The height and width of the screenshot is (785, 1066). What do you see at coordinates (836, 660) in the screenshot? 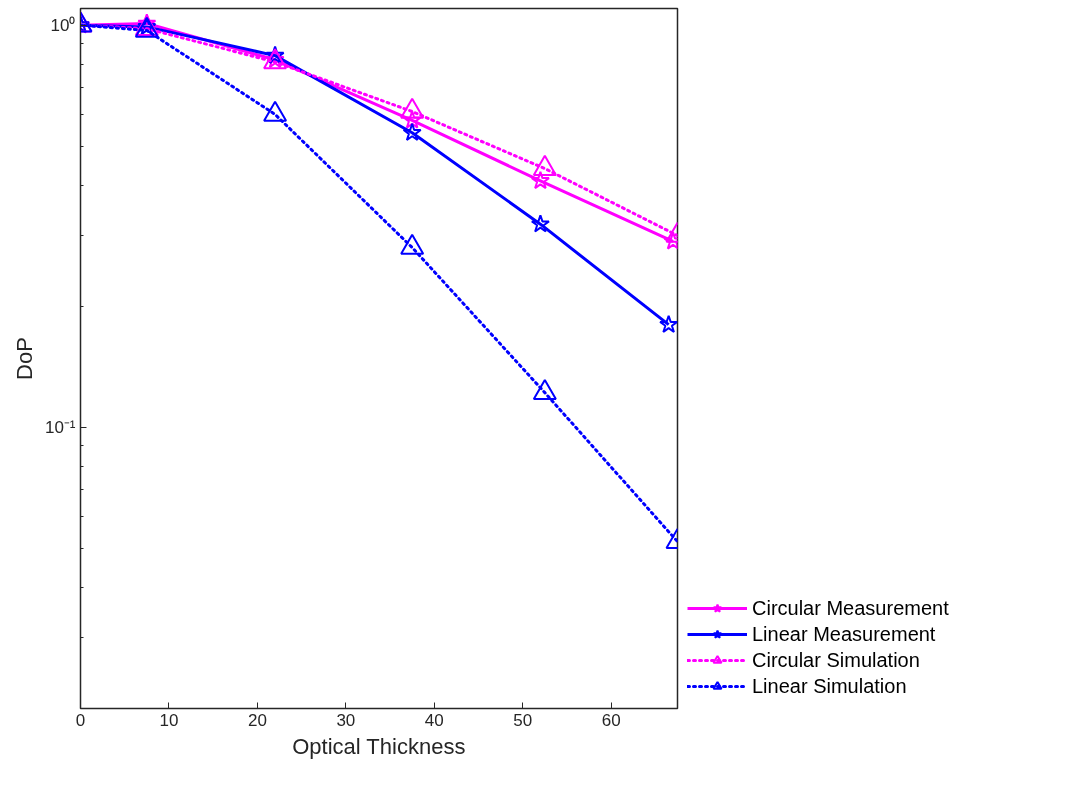
I see `legend-label: Circular Simulation` at bounding box center [836, 660].